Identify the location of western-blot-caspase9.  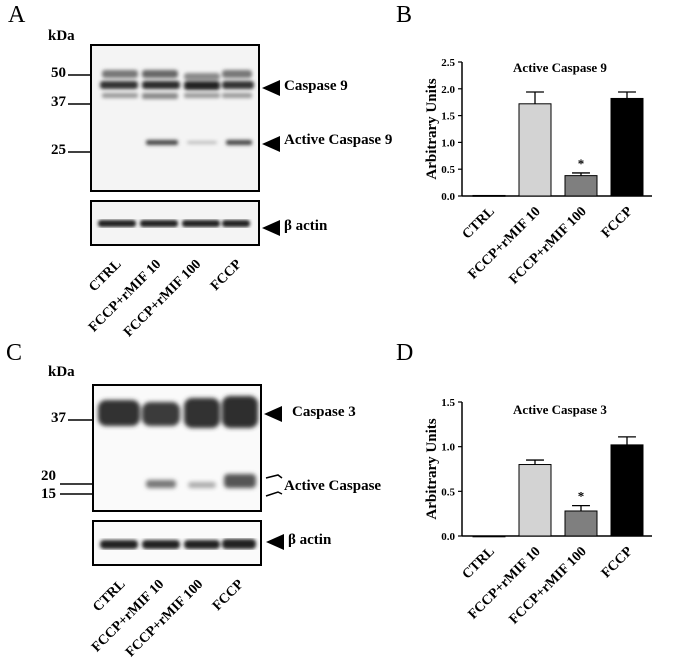
(175, 118).